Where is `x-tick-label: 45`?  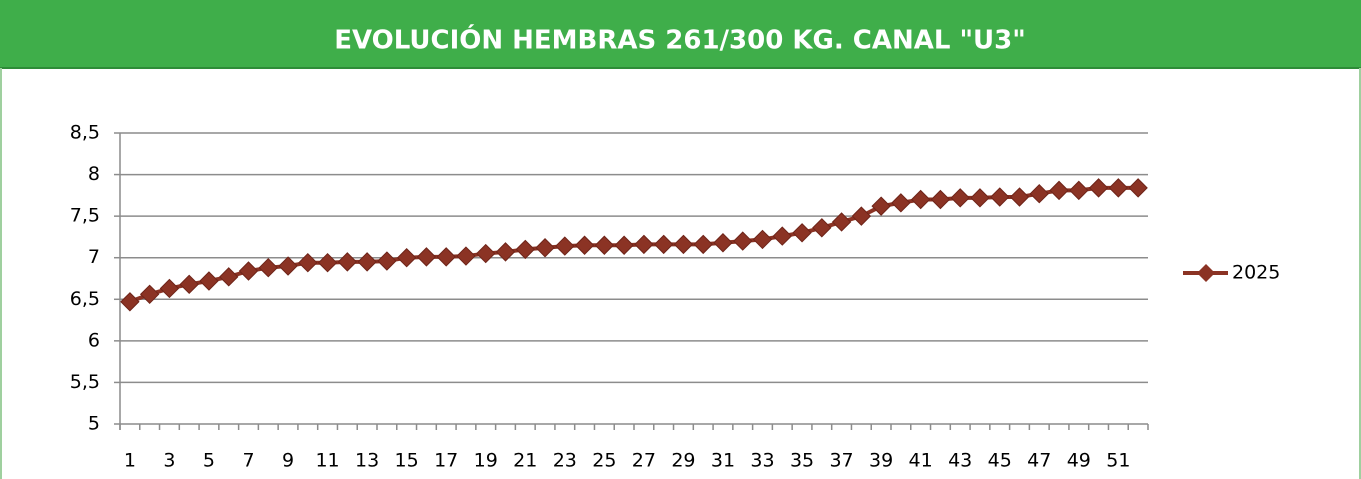 x-tick-label: 45 is located at coordinates (1000, 461).